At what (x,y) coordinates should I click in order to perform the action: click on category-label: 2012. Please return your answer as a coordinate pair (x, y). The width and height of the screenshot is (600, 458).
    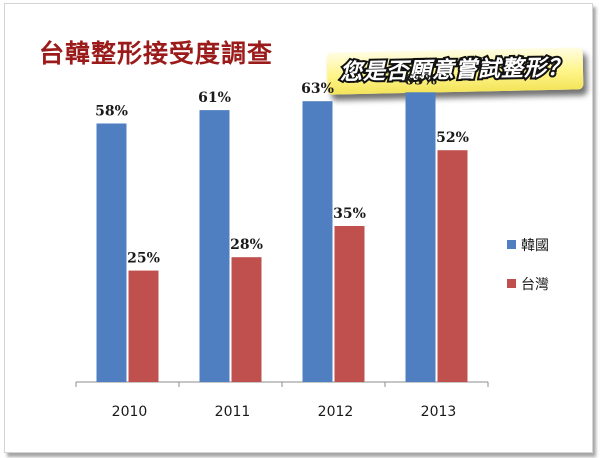
    Looking at the image, I should click on (336, 412).